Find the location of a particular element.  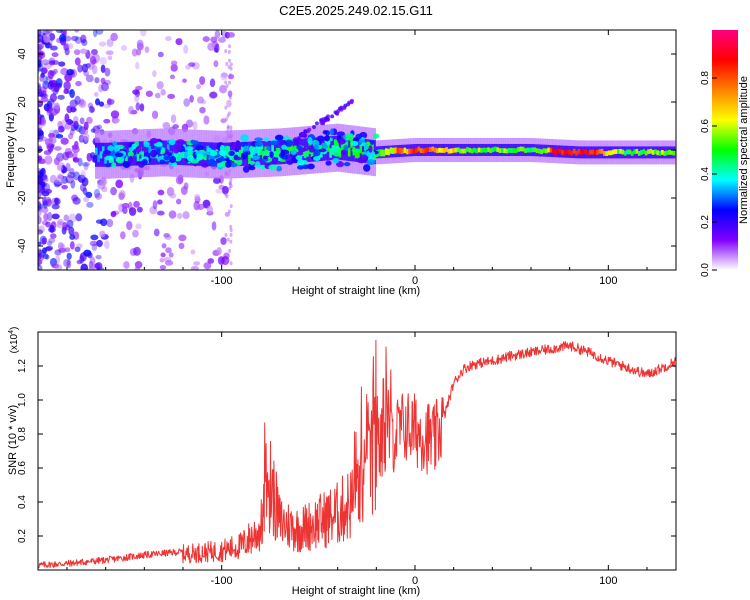

spectrogram-halo-cell is located at coordinates (363, 150).